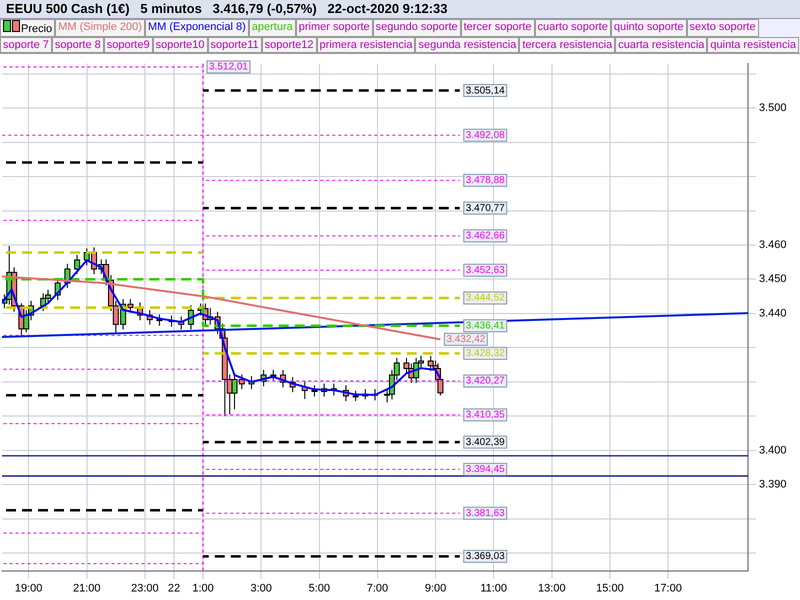 The height and width of the screenshot is (600, 800). I want to click on y-tick-label: 3.460, so click(773, 245).